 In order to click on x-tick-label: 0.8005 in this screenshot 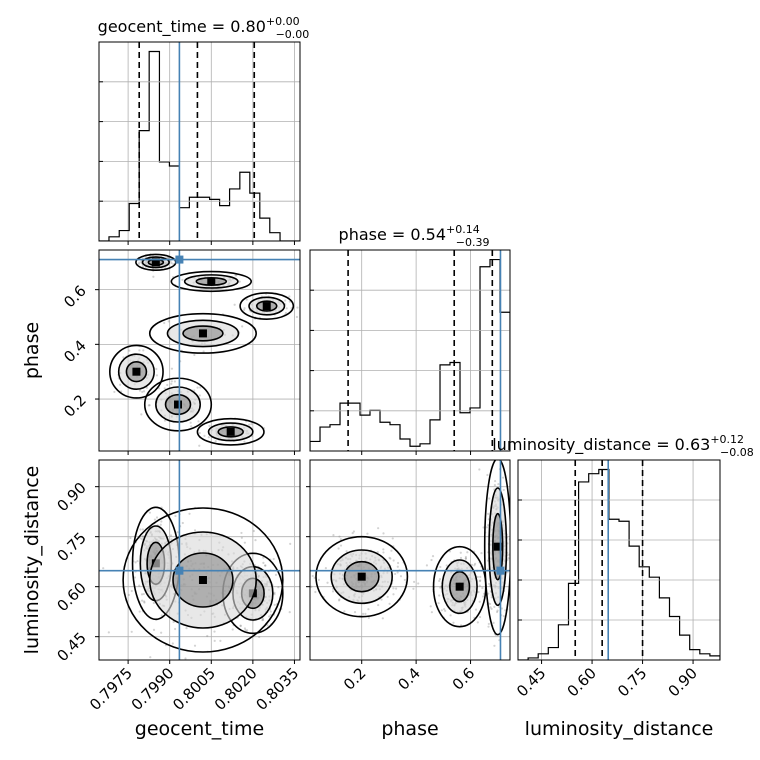, I will do `click(194, 689)`.